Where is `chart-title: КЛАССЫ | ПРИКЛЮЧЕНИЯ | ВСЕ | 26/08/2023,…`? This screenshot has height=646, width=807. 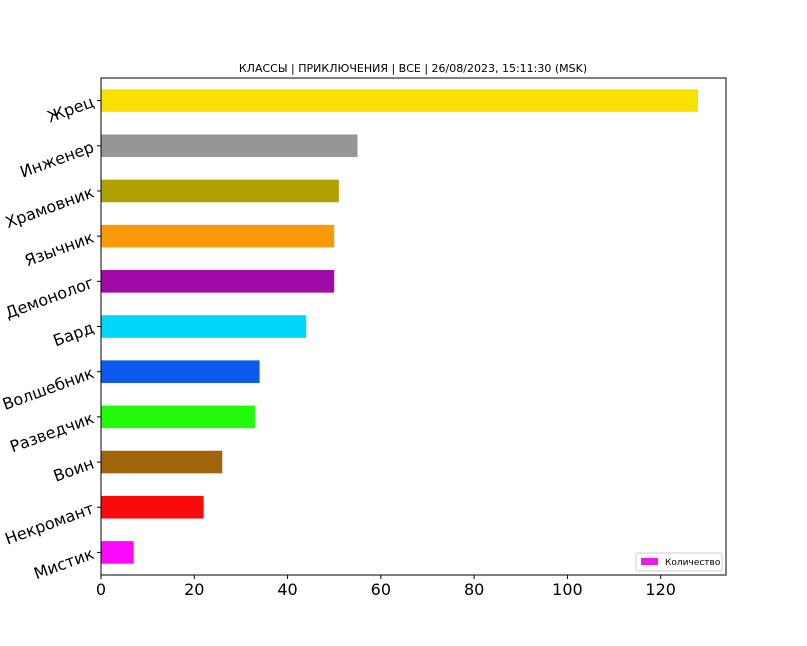
chart-title: КЛАССЫ | ПРИКЛЮЧЕНИЯ | ВСЕ | 26/08/2023,… is located at coordinates (413, 68).